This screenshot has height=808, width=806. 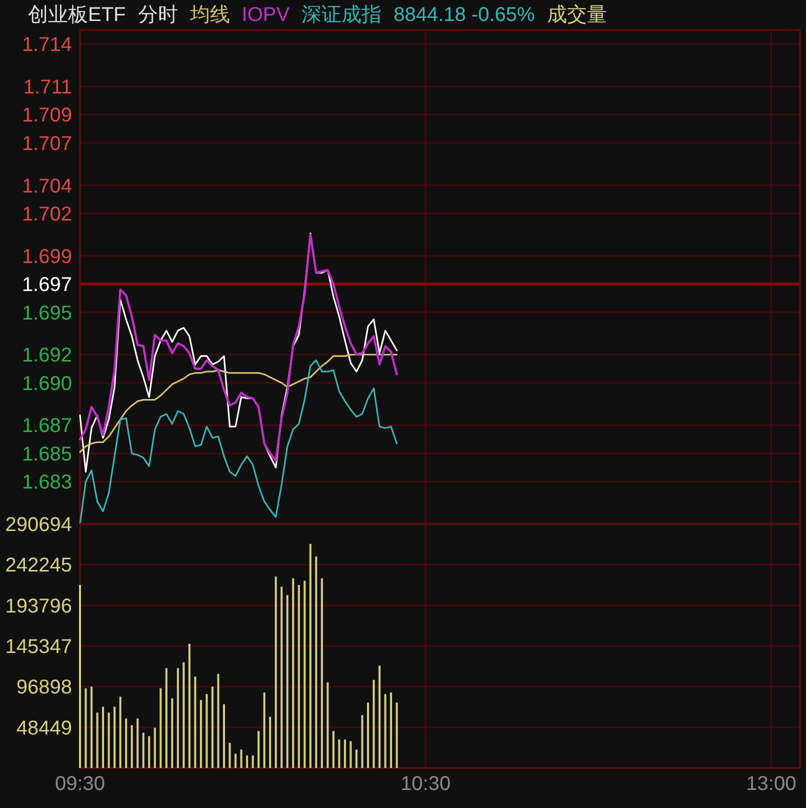 I want to click on text: 8844.18 -0.65%, so click(x=465, y=15).